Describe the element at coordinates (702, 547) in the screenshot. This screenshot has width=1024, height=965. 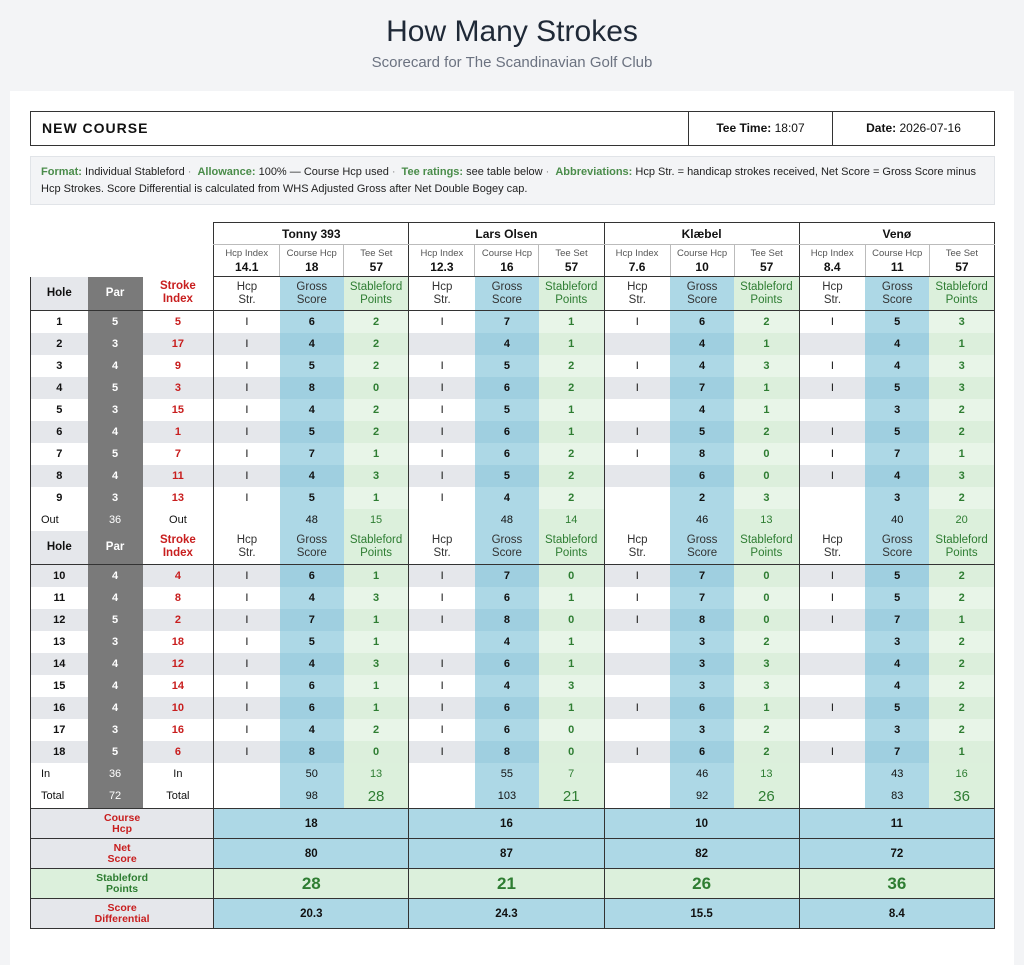
I see `gross-score-header: Gross Score` at that location.